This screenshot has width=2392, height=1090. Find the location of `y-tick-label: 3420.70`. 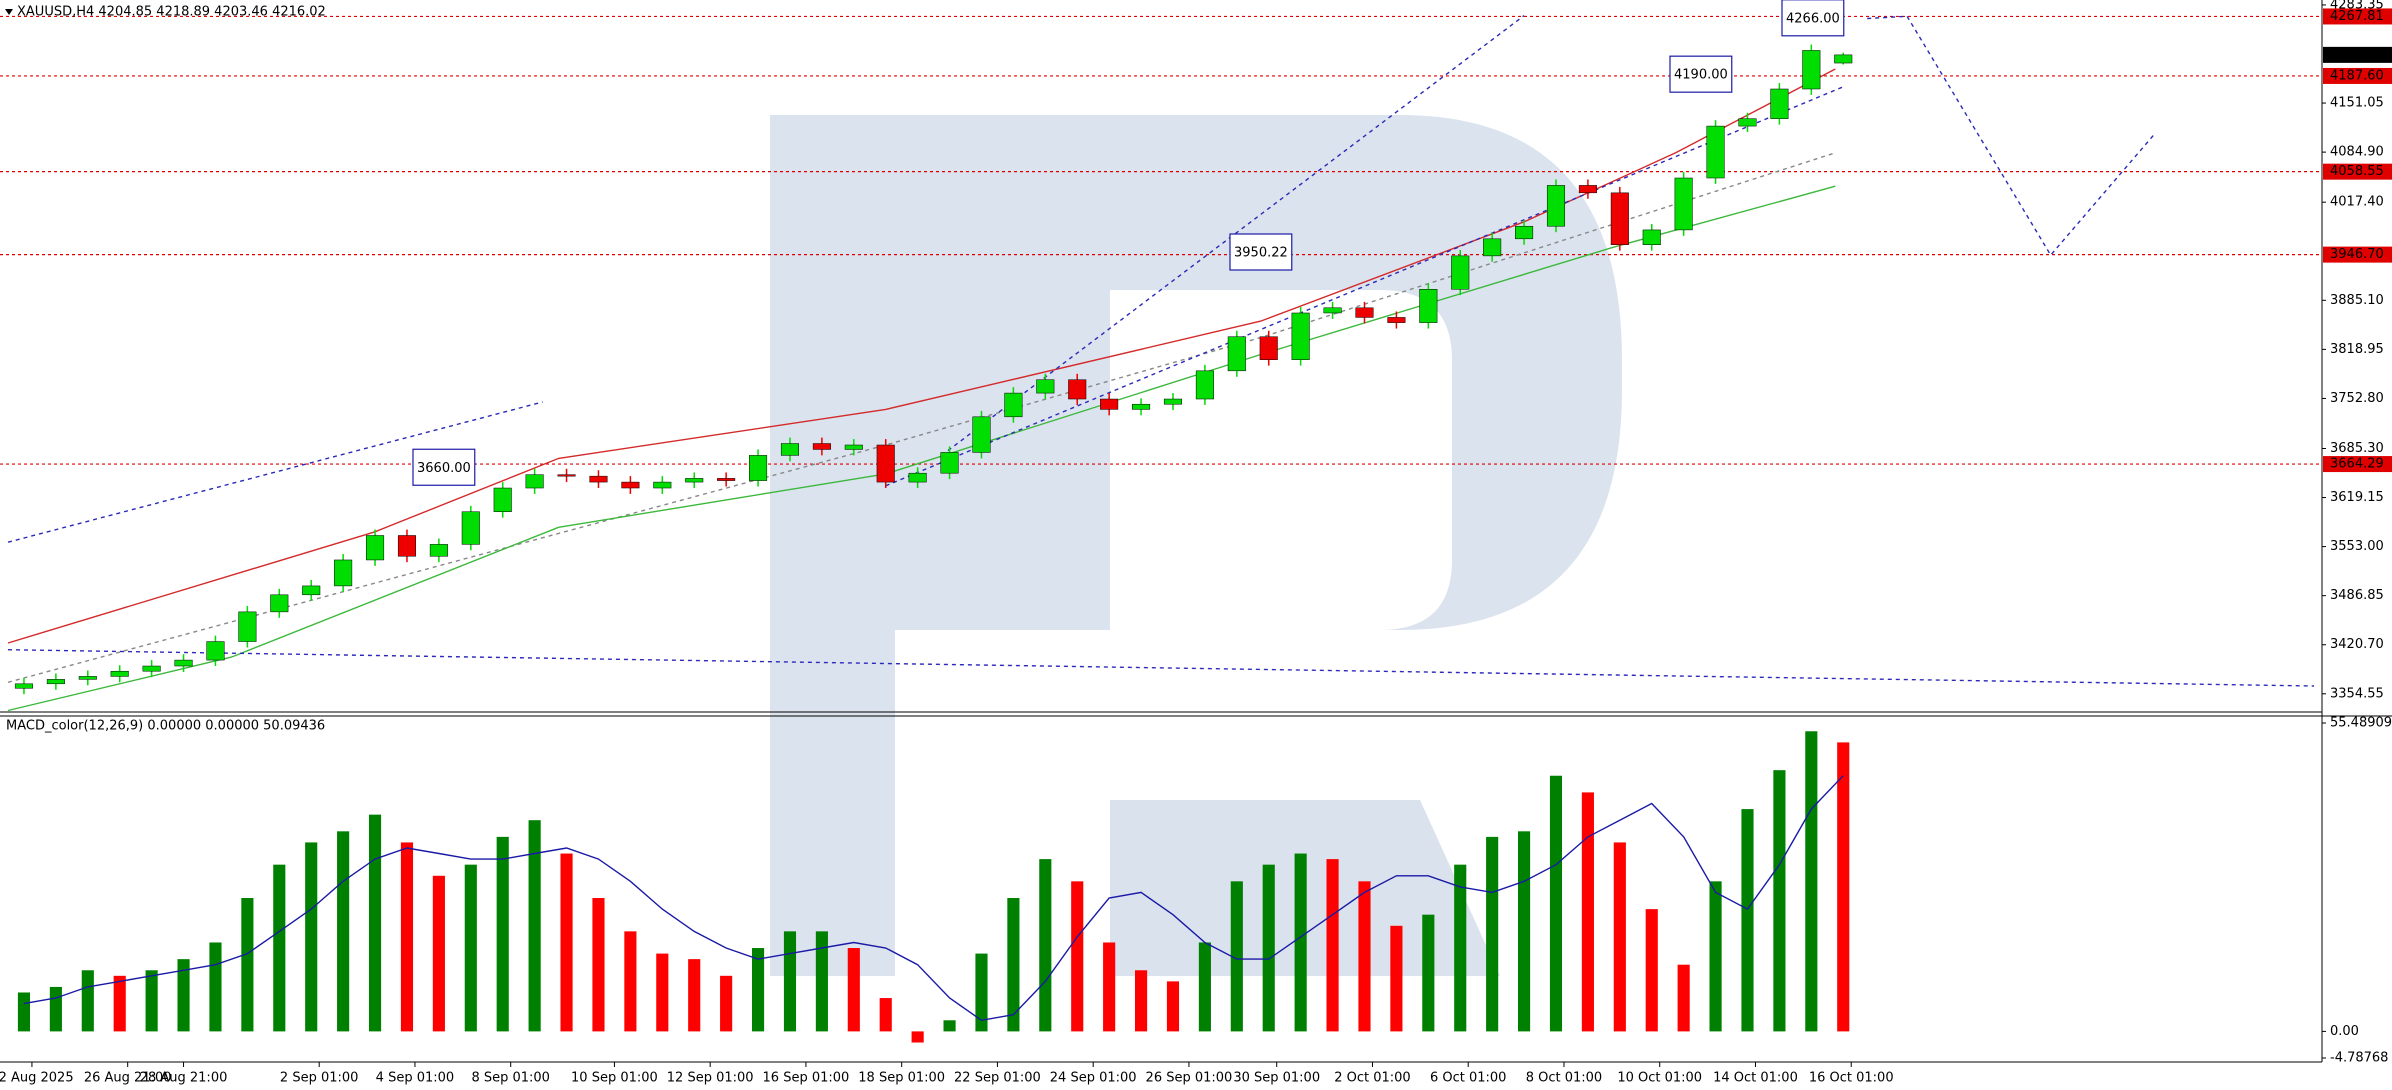

y-tick-label: 3420.70 is located at coordinates (2357, 644).